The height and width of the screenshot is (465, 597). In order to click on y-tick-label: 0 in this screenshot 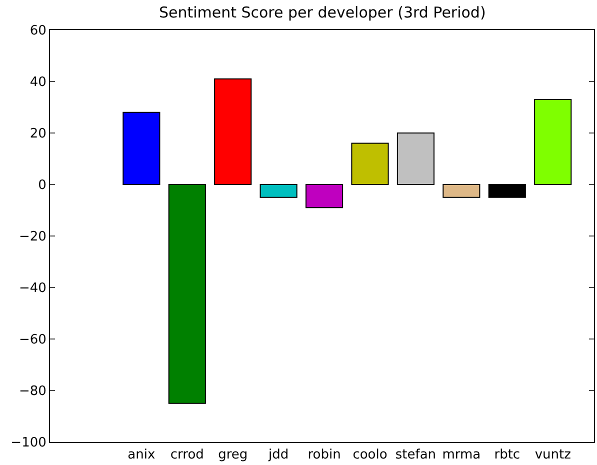, I will do `click(42, 186)`.